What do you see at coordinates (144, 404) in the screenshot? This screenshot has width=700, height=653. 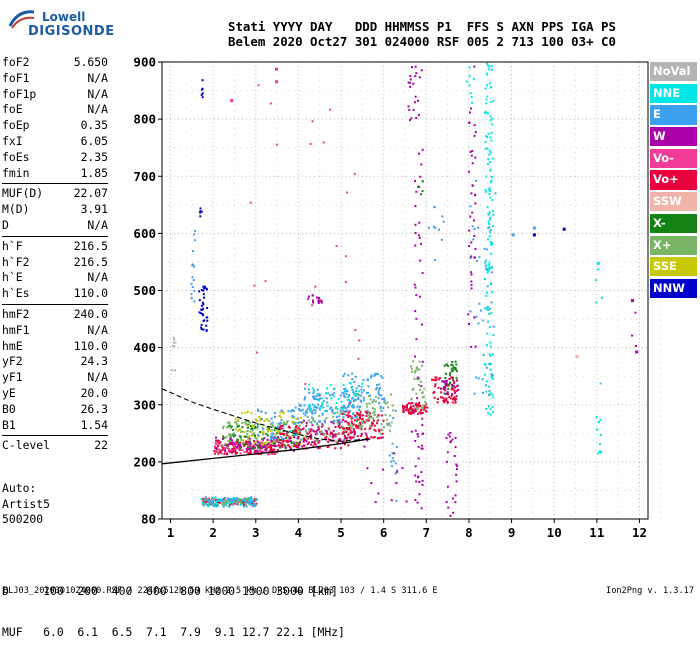 I see `y-tick-label: 300` at bounding box center [144, 404].